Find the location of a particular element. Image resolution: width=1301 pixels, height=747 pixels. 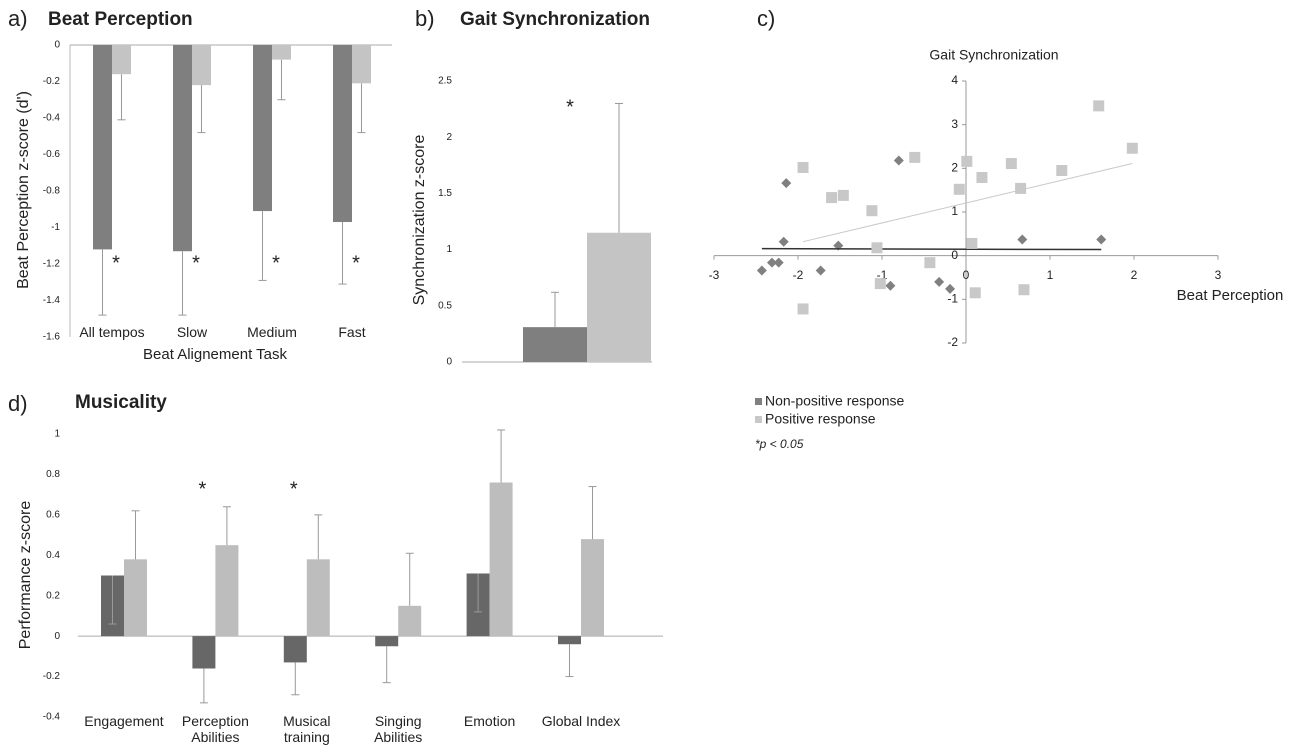

x-tick-label: Perception Abilities is located at coordinates (215, 729).